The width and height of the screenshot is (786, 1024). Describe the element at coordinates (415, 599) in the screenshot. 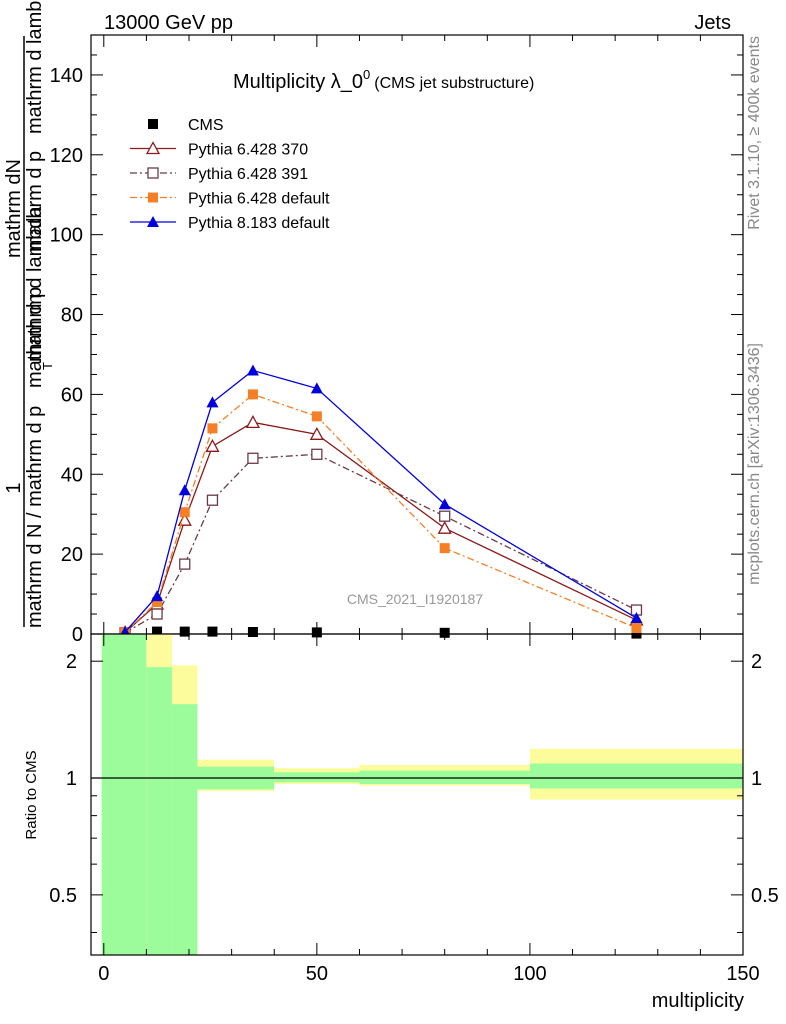

I see `analysis-watermark: CMS_2021_I1920187` at that location.